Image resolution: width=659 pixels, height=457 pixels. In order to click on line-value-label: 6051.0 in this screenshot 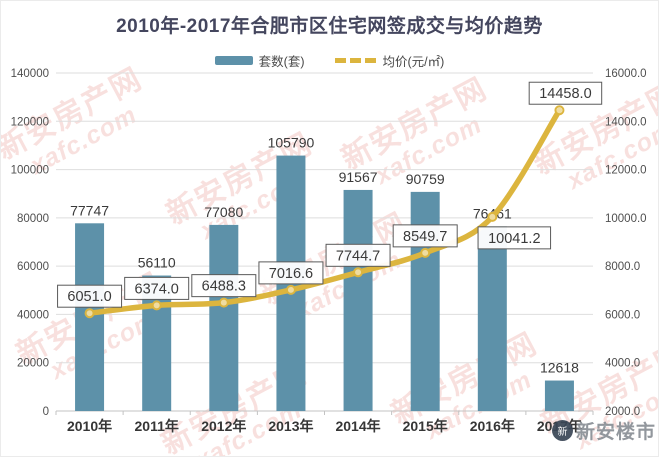, I will do `click(89, 297)`.